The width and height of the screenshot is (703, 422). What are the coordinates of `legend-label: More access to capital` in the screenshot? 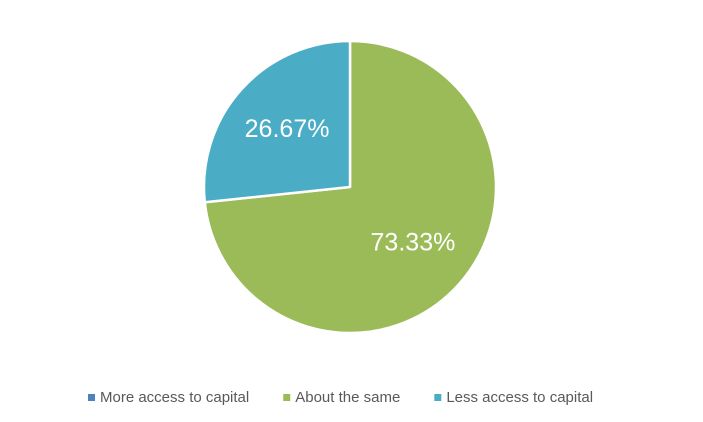 It's located at (174, 397).